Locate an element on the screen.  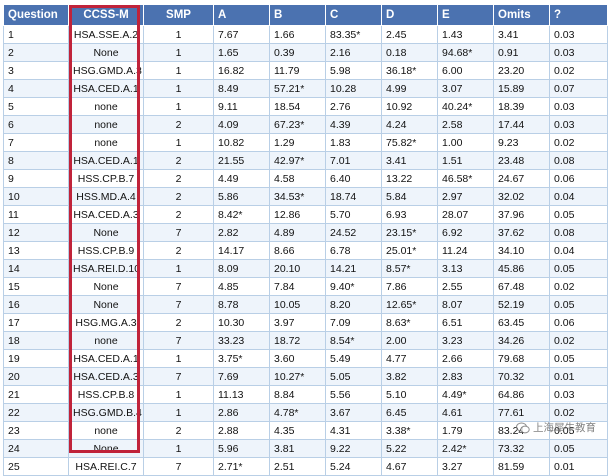
header-row: Question CCSS-M SMP A B C D E Omits? is located at coordinates (305, 15).